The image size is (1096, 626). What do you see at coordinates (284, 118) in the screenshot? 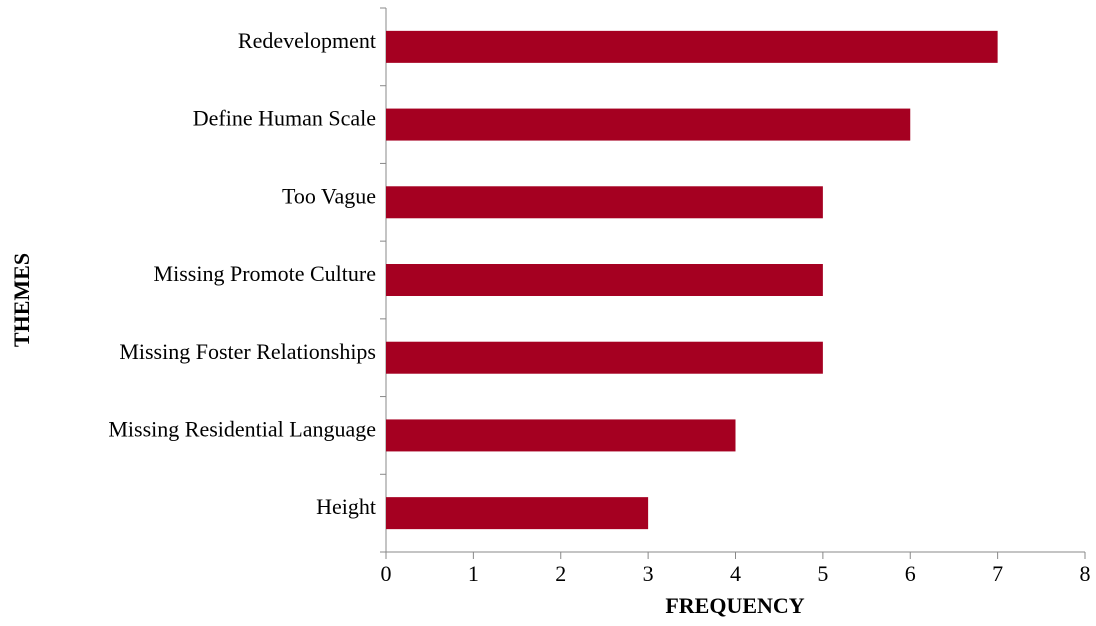
I see `y-tick-label: Define Human Scale` at bounding box center [284, 118].